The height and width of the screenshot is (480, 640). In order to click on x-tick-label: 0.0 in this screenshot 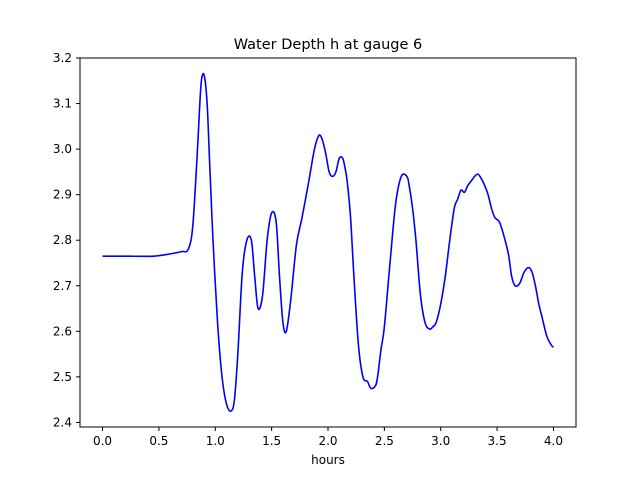, I will do `click(102, 441)`.